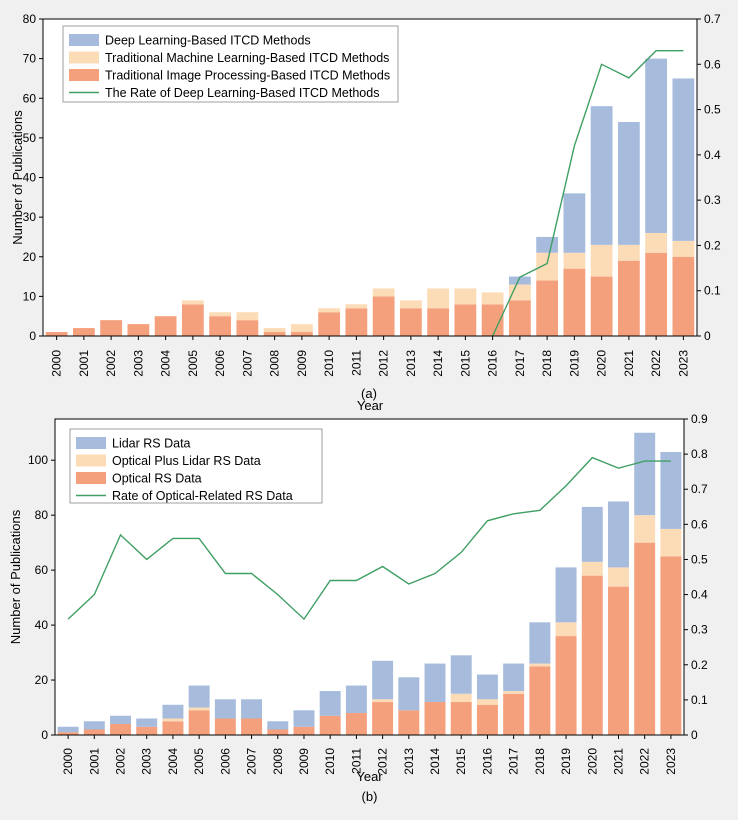 The width and height of the screenshot is (738, 820). What do you see at coordinates (301, 328) in the screenshot?
I see `bar-traditional-ml-2009` at bounding box center [301, 328].